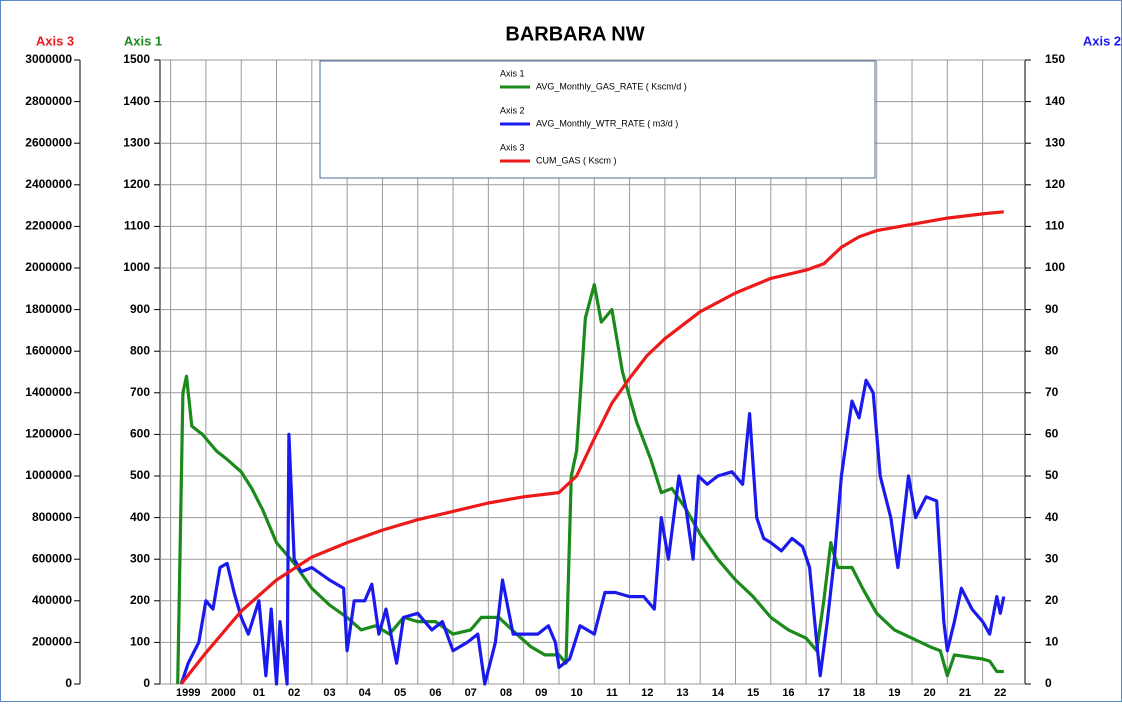 The width and height of the screenshot is (1122, 707). Describe the element at coordinates (136, 59) in the screenshot. I see `y-tick-label: 1500` at that location.